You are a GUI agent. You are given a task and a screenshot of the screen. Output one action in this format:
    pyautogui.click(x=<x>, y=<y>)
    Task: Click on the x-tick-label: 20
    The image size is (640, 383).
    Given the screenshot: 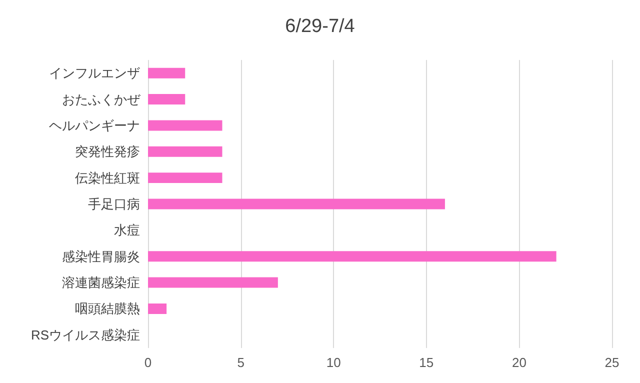 What is the action you would take?
    pyautogui.click(x=519, y=362)
    